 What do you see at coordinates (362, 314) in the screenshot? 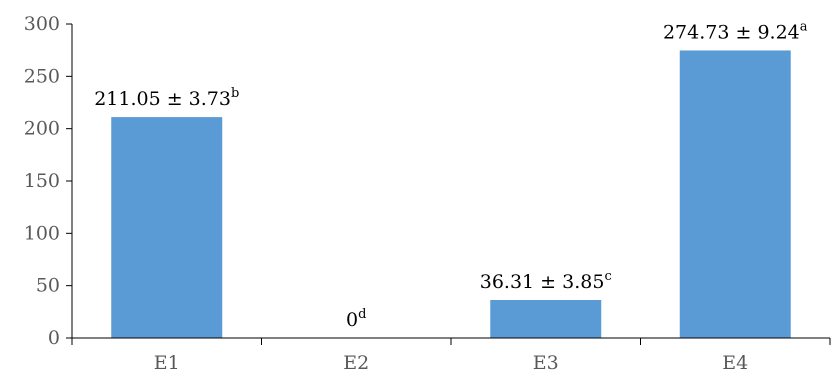
I see `data-label-significance-letter: d` at bounding box center [362, 314].